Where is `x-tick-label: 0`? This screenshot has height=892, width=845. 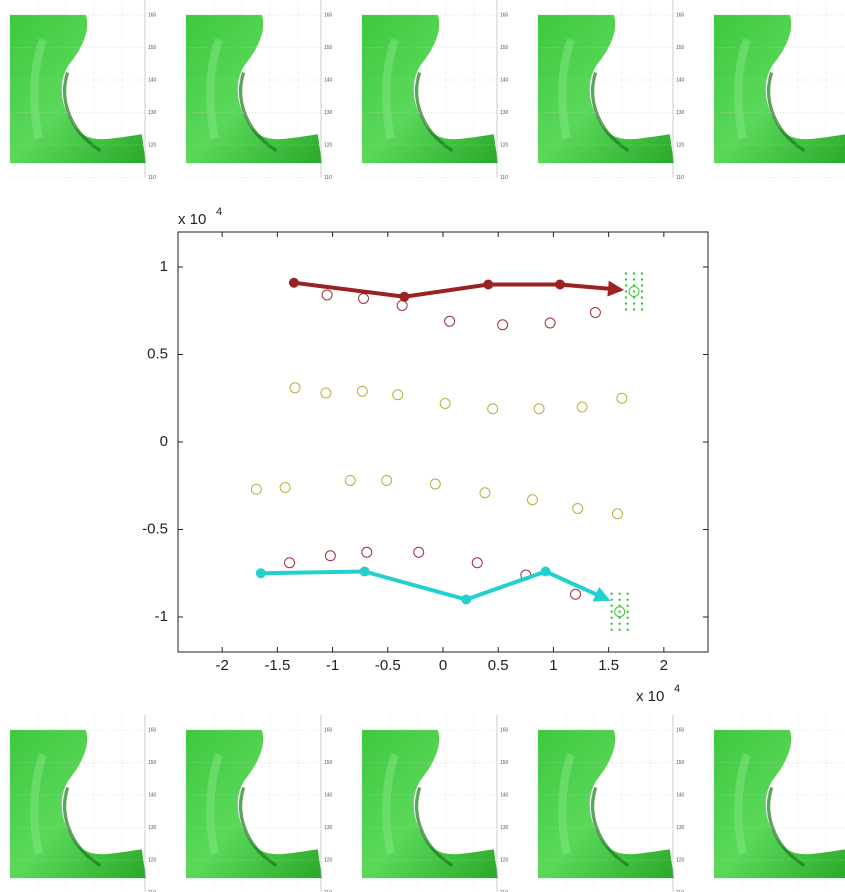
x-tick-label: 0 is located at coordinates (443, 665).